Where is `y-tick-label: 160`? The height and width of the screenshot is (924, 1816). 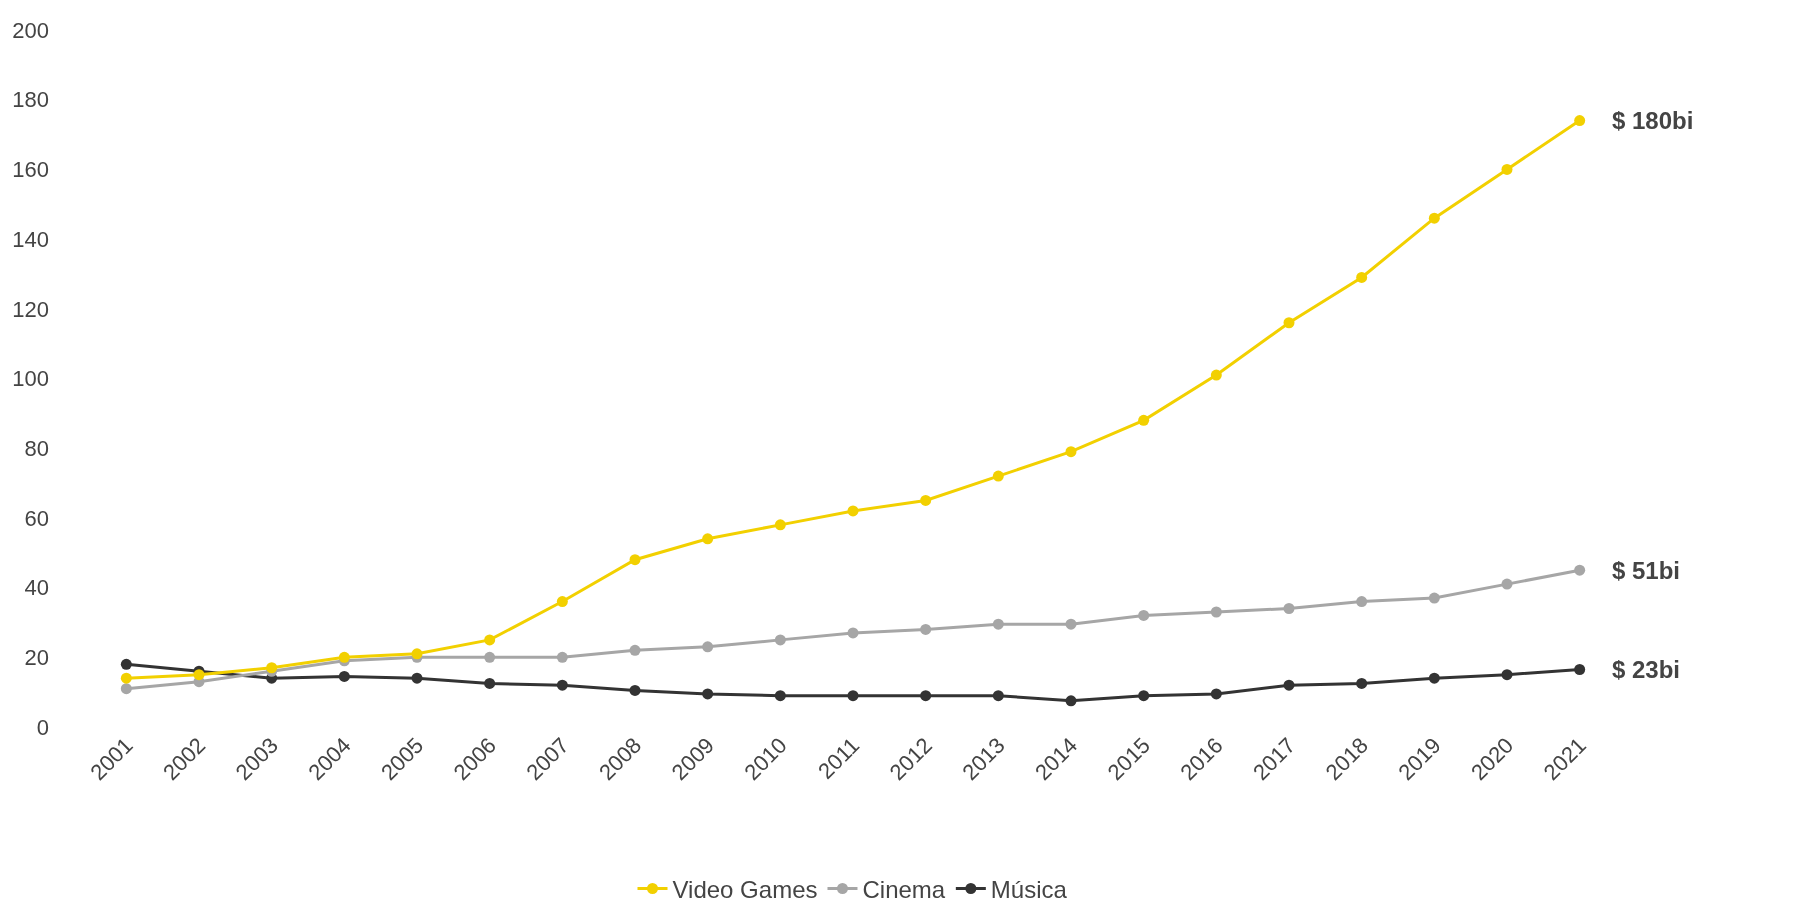
y-tick-label: 160 is located at coordinates (30, 170).